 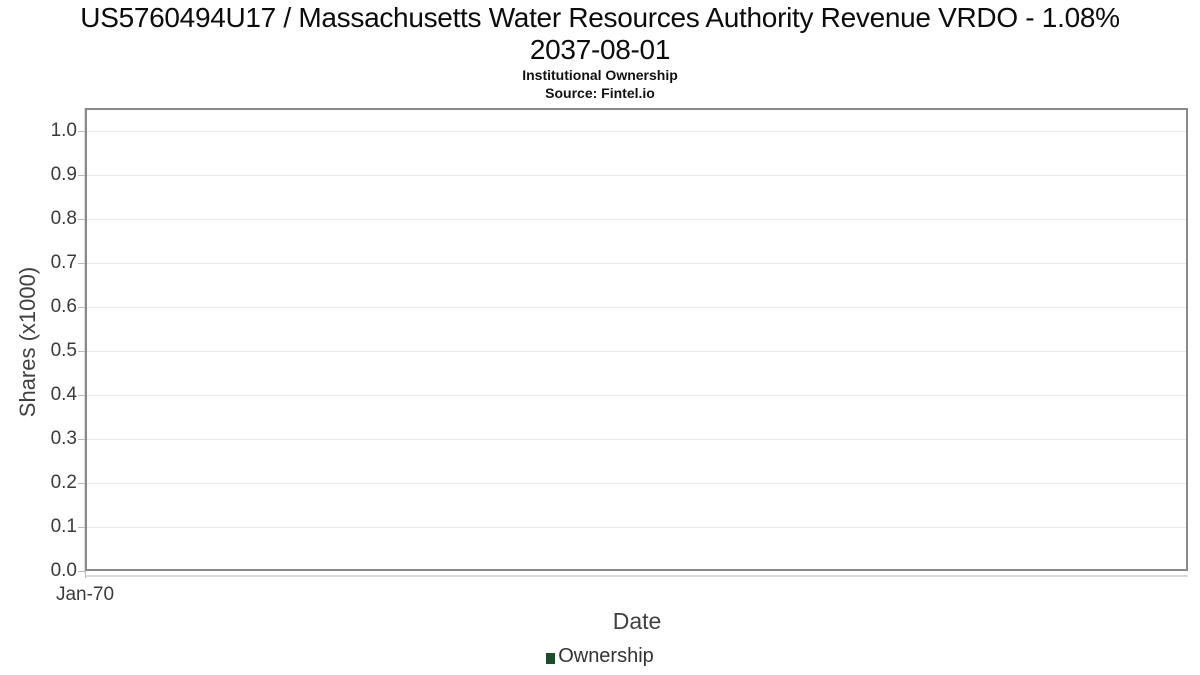 I want to click on legend-item-ownership: Ownership, so click(x=600, y=656).